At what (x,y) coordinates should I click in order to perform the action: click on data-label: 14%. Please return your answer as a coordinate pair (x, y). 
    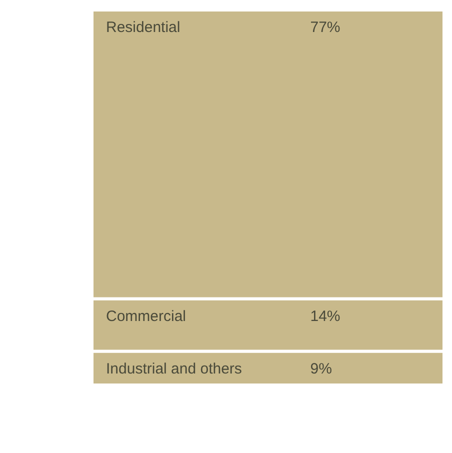
    Looking at the image, I should click on (325, 316).